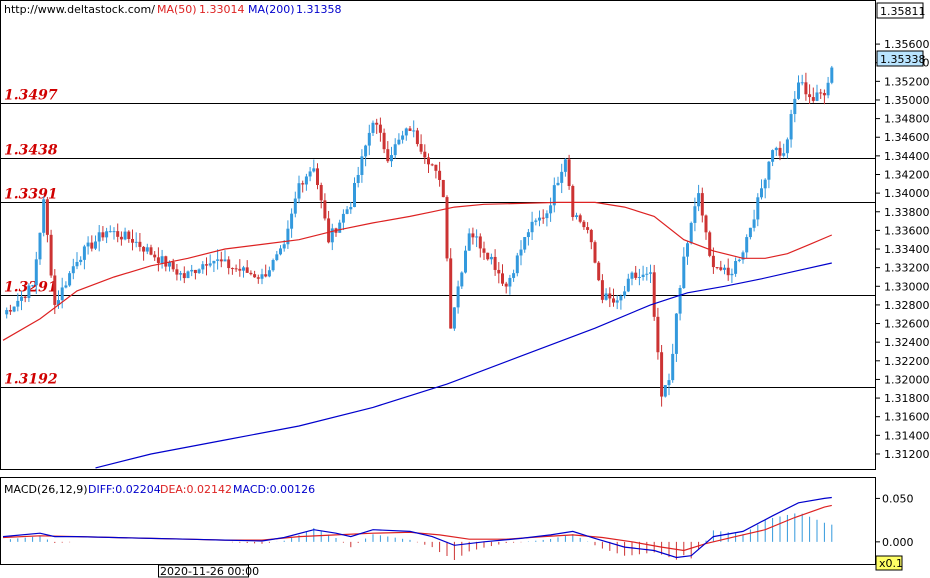  I want to click on macd-dea-value: DEA:0.02142, so click(196, 489).